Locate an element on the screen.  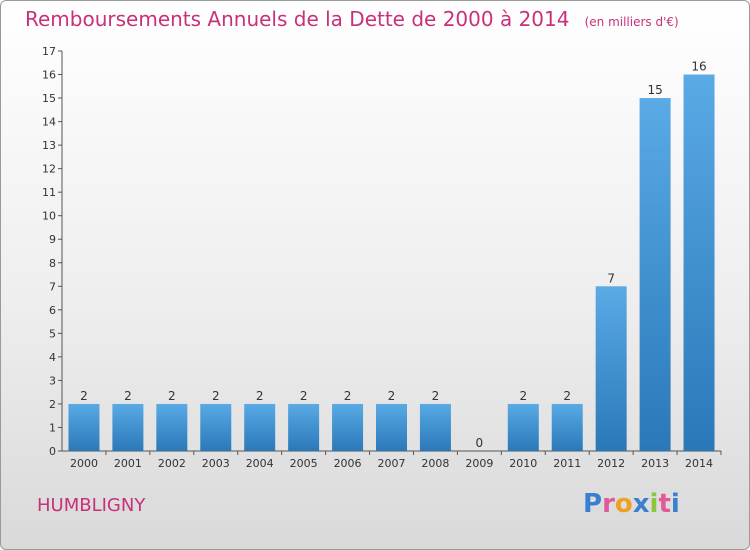
y-tick-label: 2 is located at coordinates (52, 404).